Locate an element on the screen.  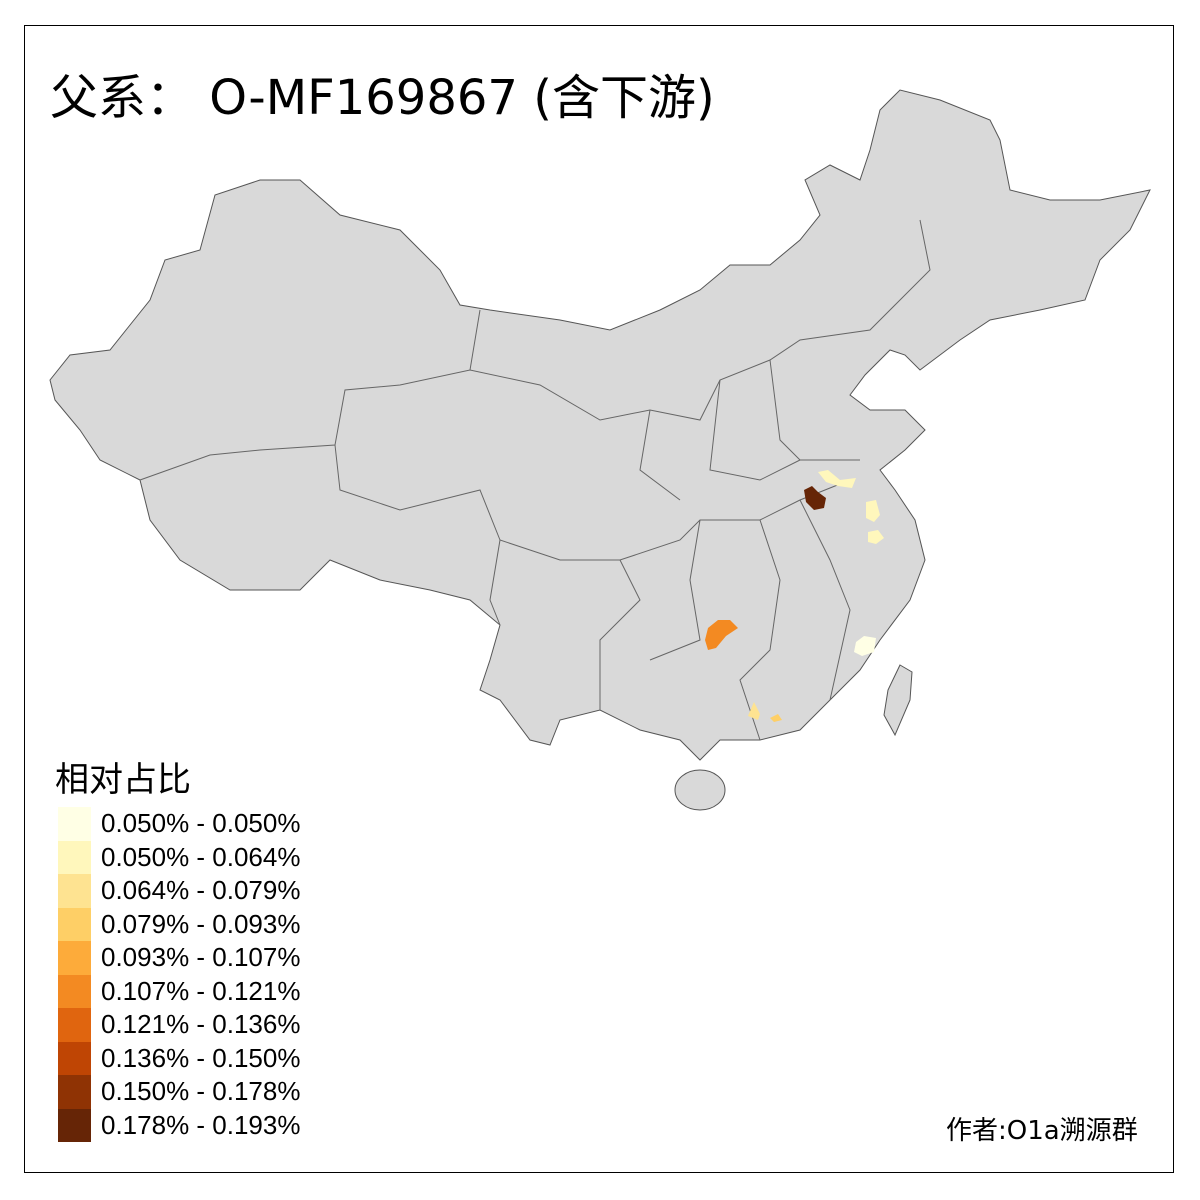
legend-item: 0.064% - 0.079% is located at coordinates (179, 891).